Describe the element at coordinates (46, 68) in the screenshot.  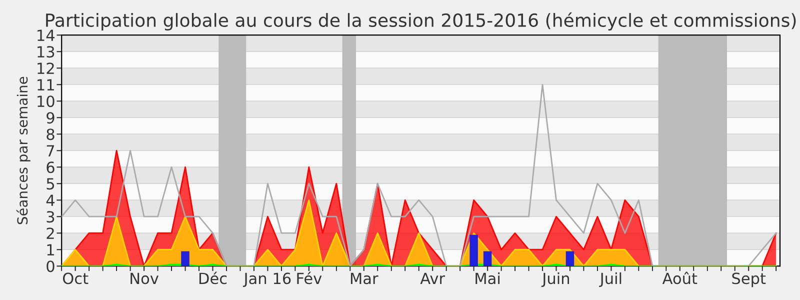
I see `y-tick-label: 12` at that location.